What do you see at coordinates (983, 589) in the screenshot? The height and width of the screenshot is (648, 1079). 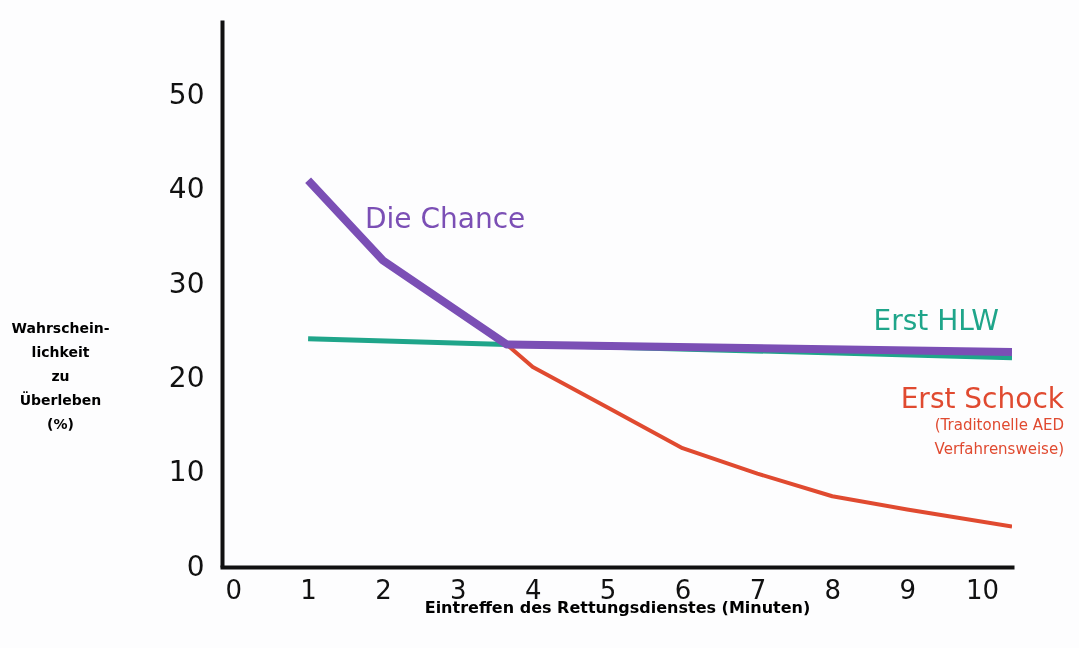 I see `x-tick-label: 10` at bounding box center [983, 589].